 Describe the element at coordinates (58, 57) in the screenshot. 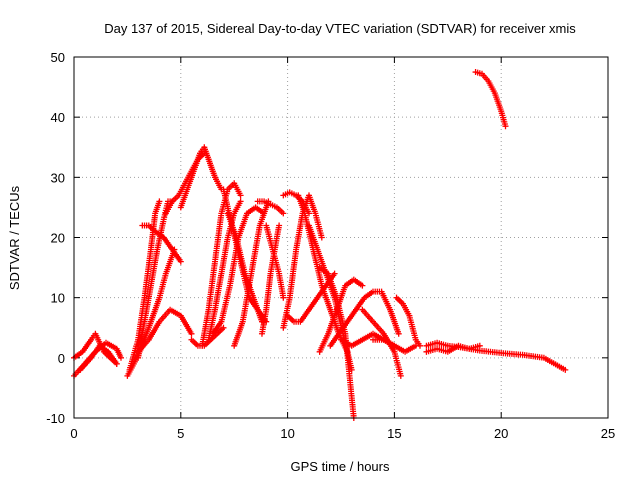

I see `y-tick-label: 50` at that location.